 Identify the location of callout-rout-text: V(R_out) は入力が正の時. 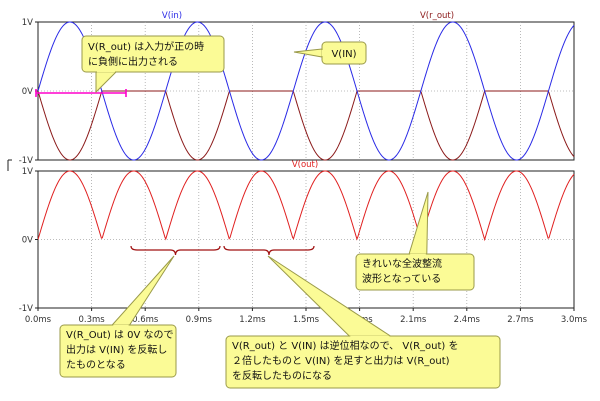
(146, 46).